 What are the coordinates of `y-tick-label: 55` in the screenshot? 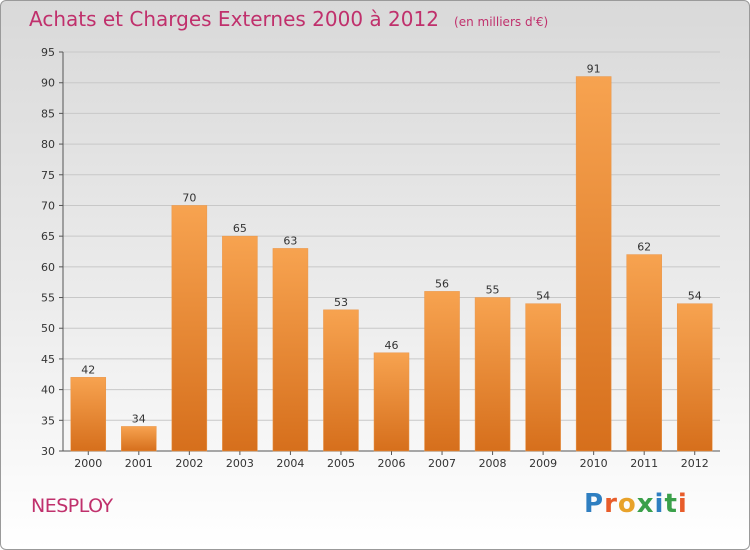 It's located at (48, 298).